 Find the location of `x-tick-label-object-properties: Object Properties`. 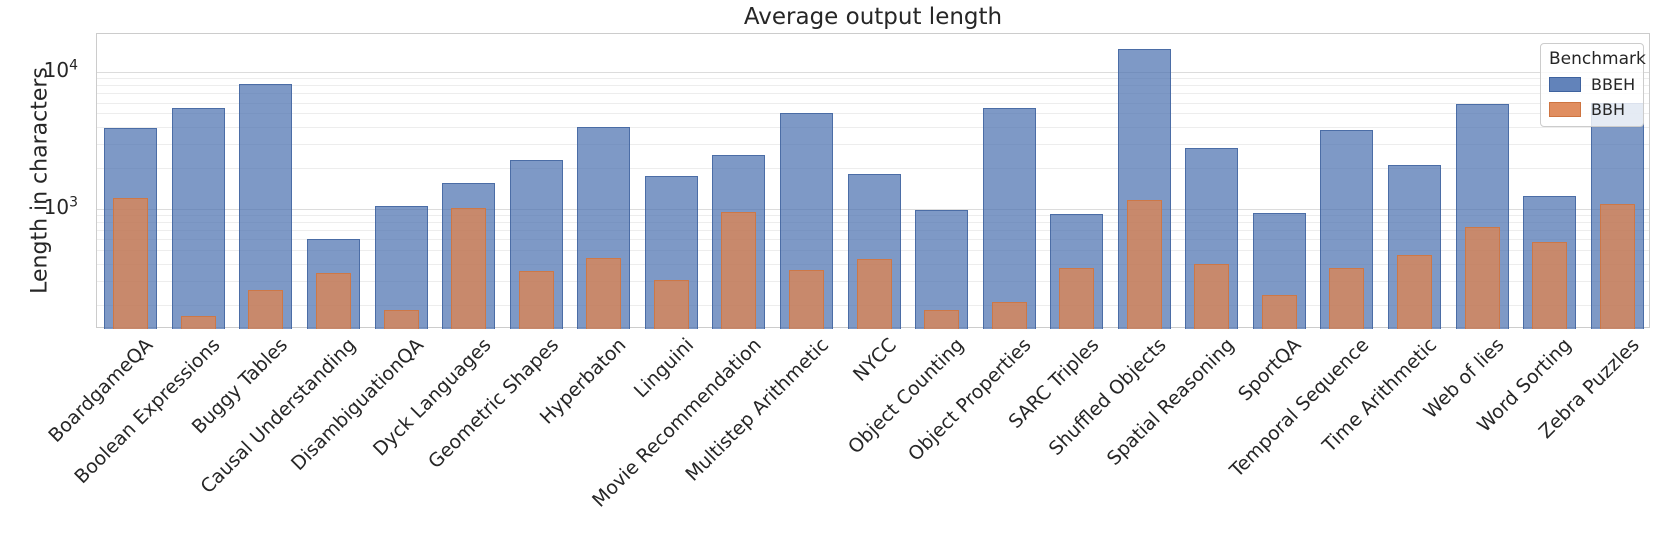

x-tick-label-object-properties: Object Properties is located at coordinates (970, 400).